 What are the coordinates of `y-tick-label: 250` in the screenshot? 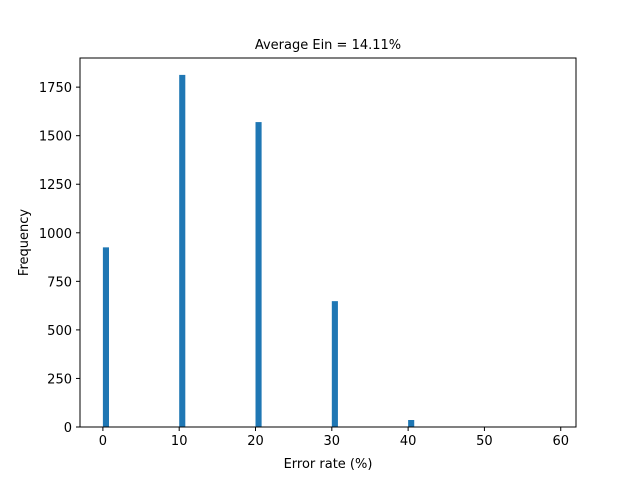 It's located at (59, 379).